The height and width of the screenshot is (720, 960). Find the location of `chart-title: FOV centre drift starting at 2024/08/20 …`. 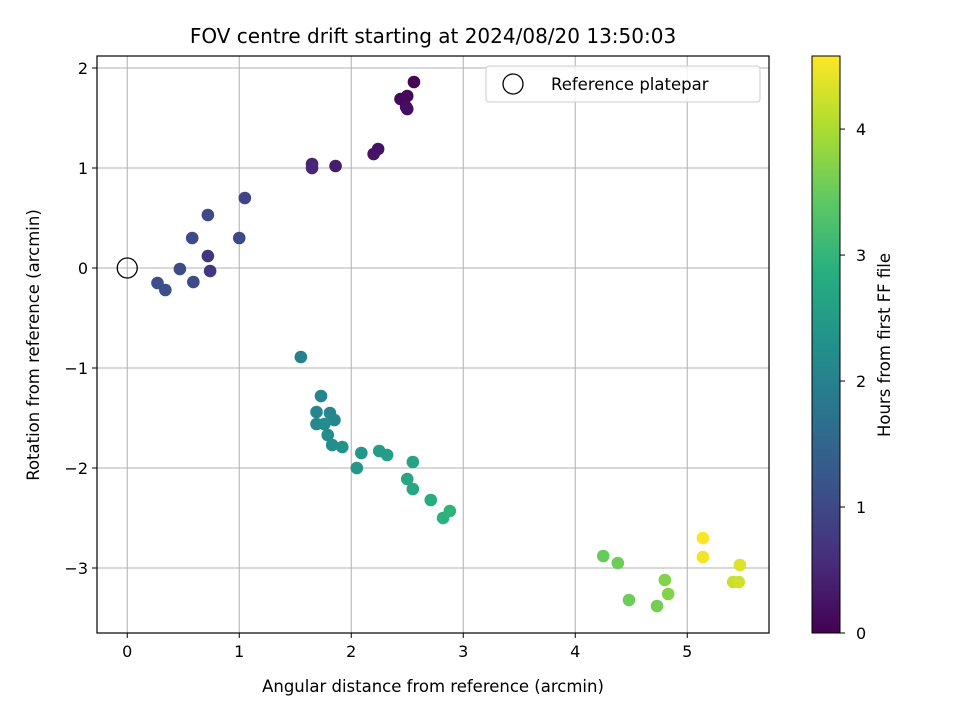

chart-title: FOV centre drift starting at 2024/08/20 … is located at coordinates (433, 36).